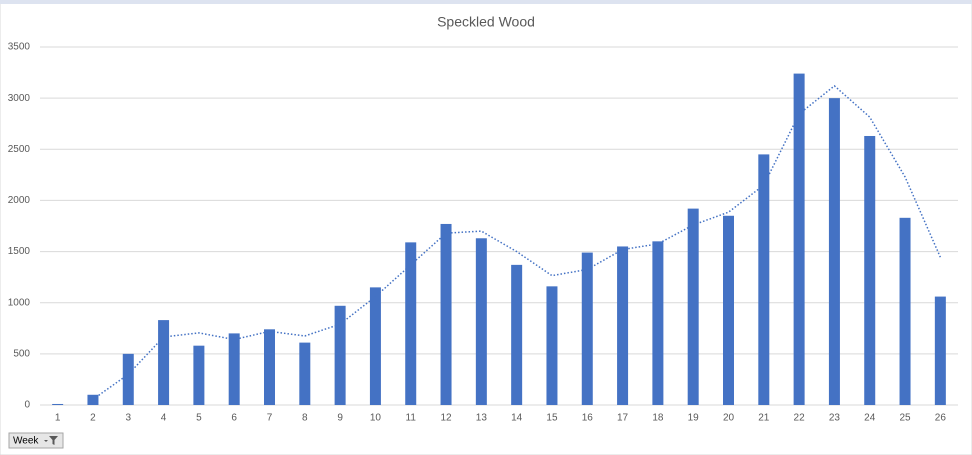  Describe the element at coordinates (19, 302) in the screenshot. I see `y-tick-label: 1000` at that location.